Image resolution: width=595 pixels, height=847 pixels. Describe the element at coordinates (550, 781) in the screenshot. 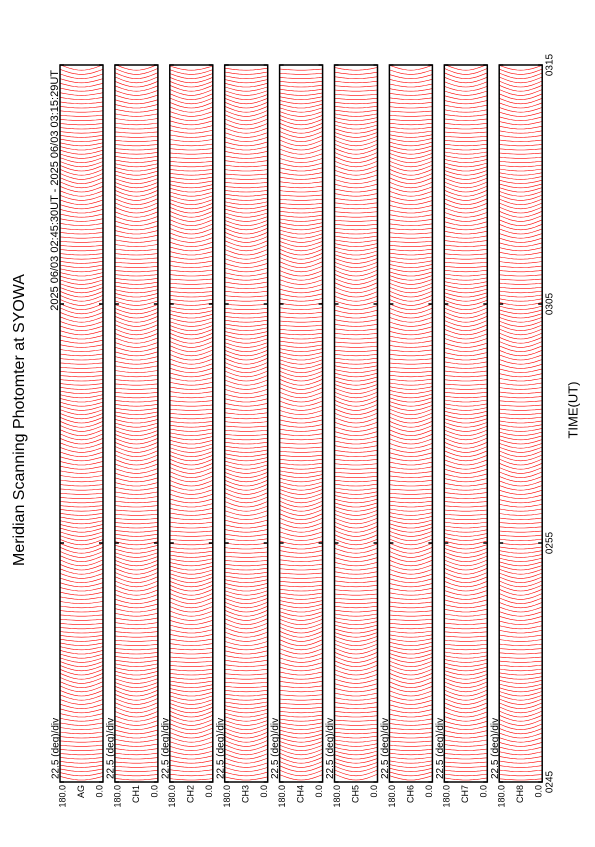

I see `x-tick-label: 0245` at that location.